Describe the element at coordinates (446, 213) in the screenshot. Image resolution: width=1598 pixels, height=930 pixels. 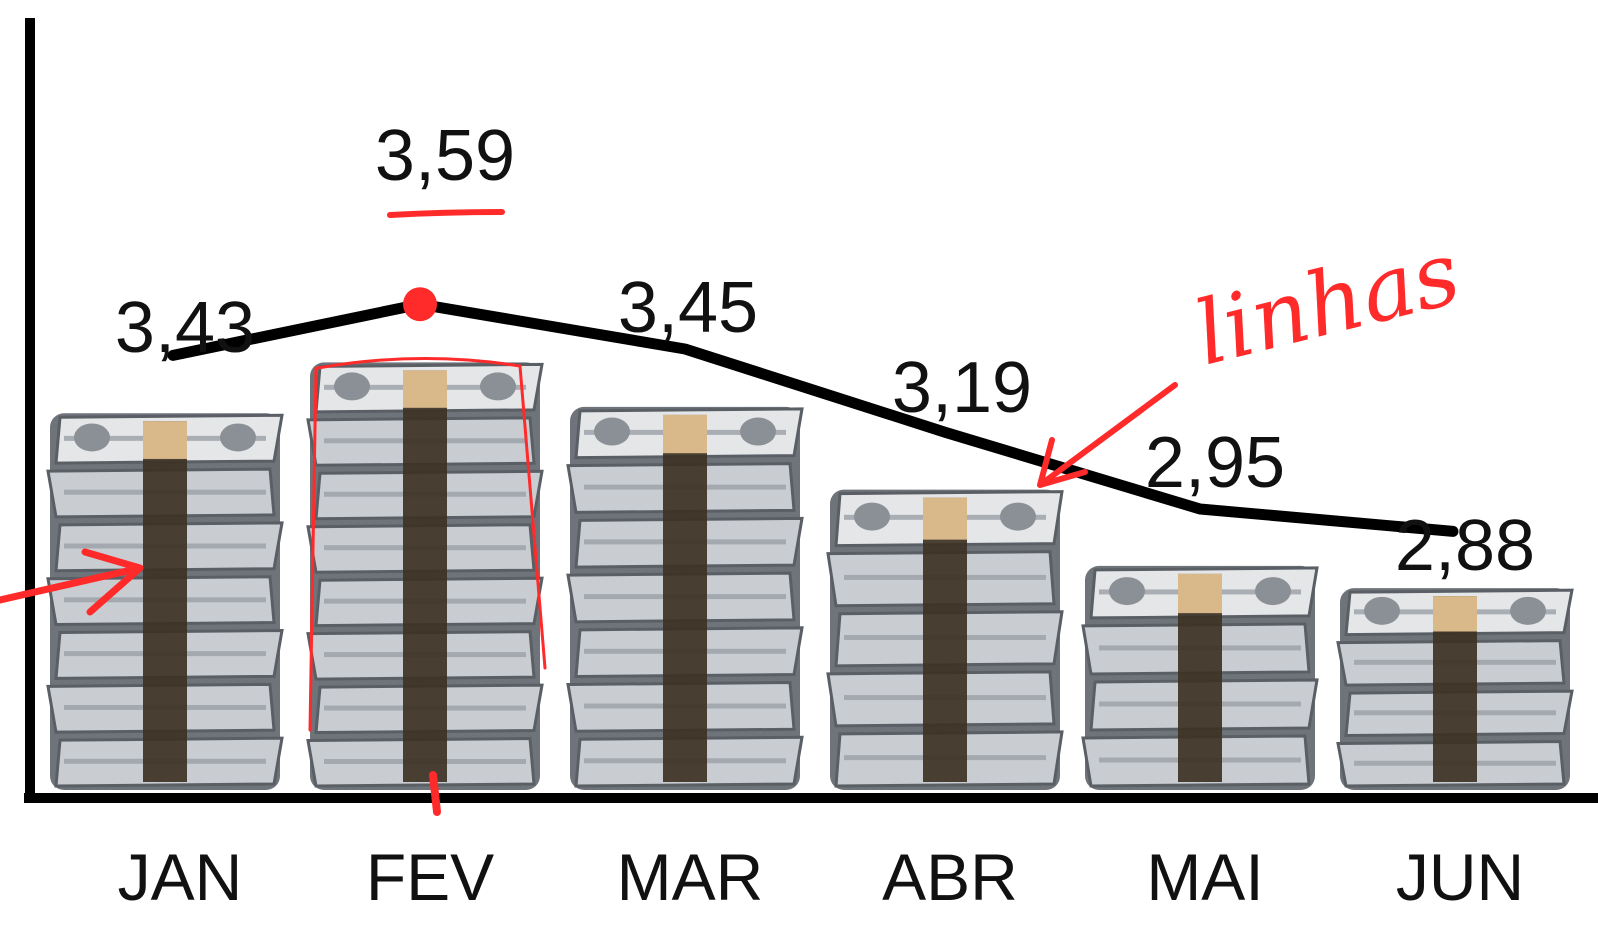
I see `underline-mark` at that location.